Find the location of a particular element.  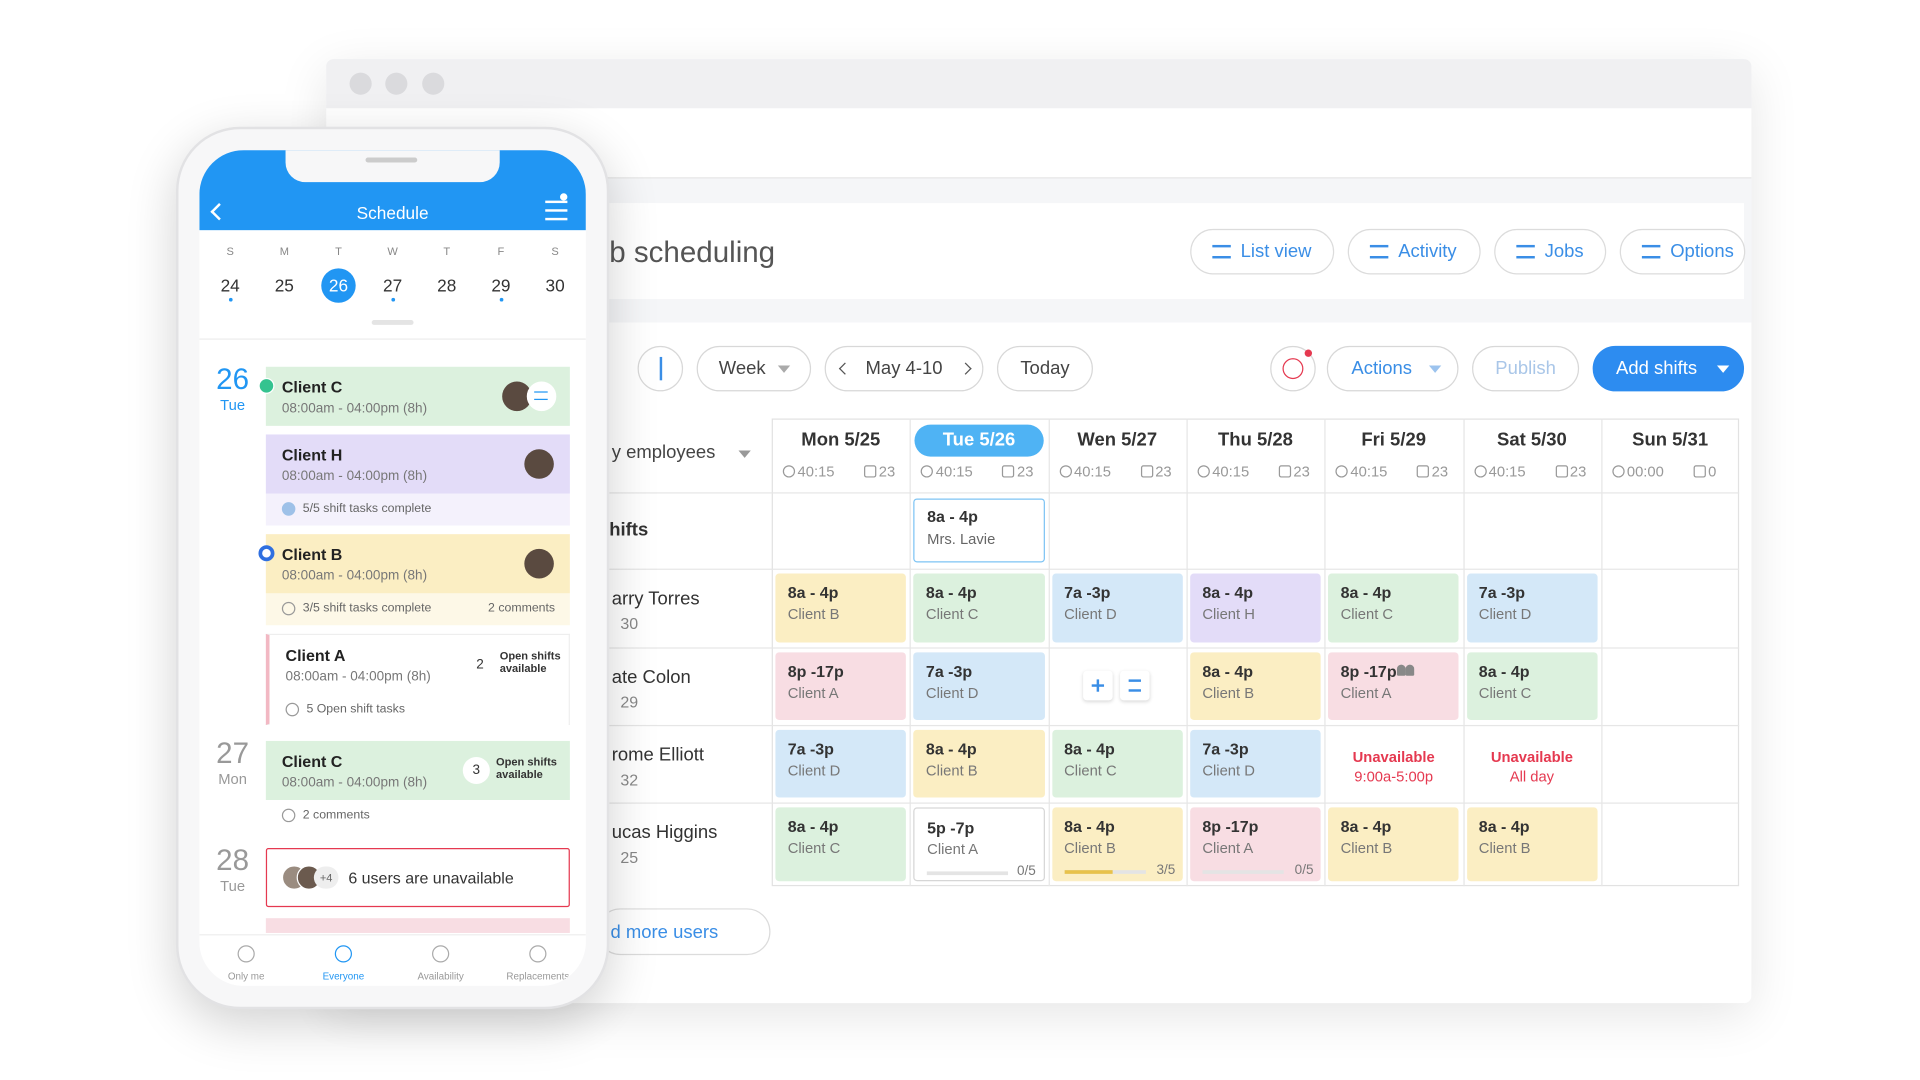

header-button: Options is located at coordinates (1682, 251).